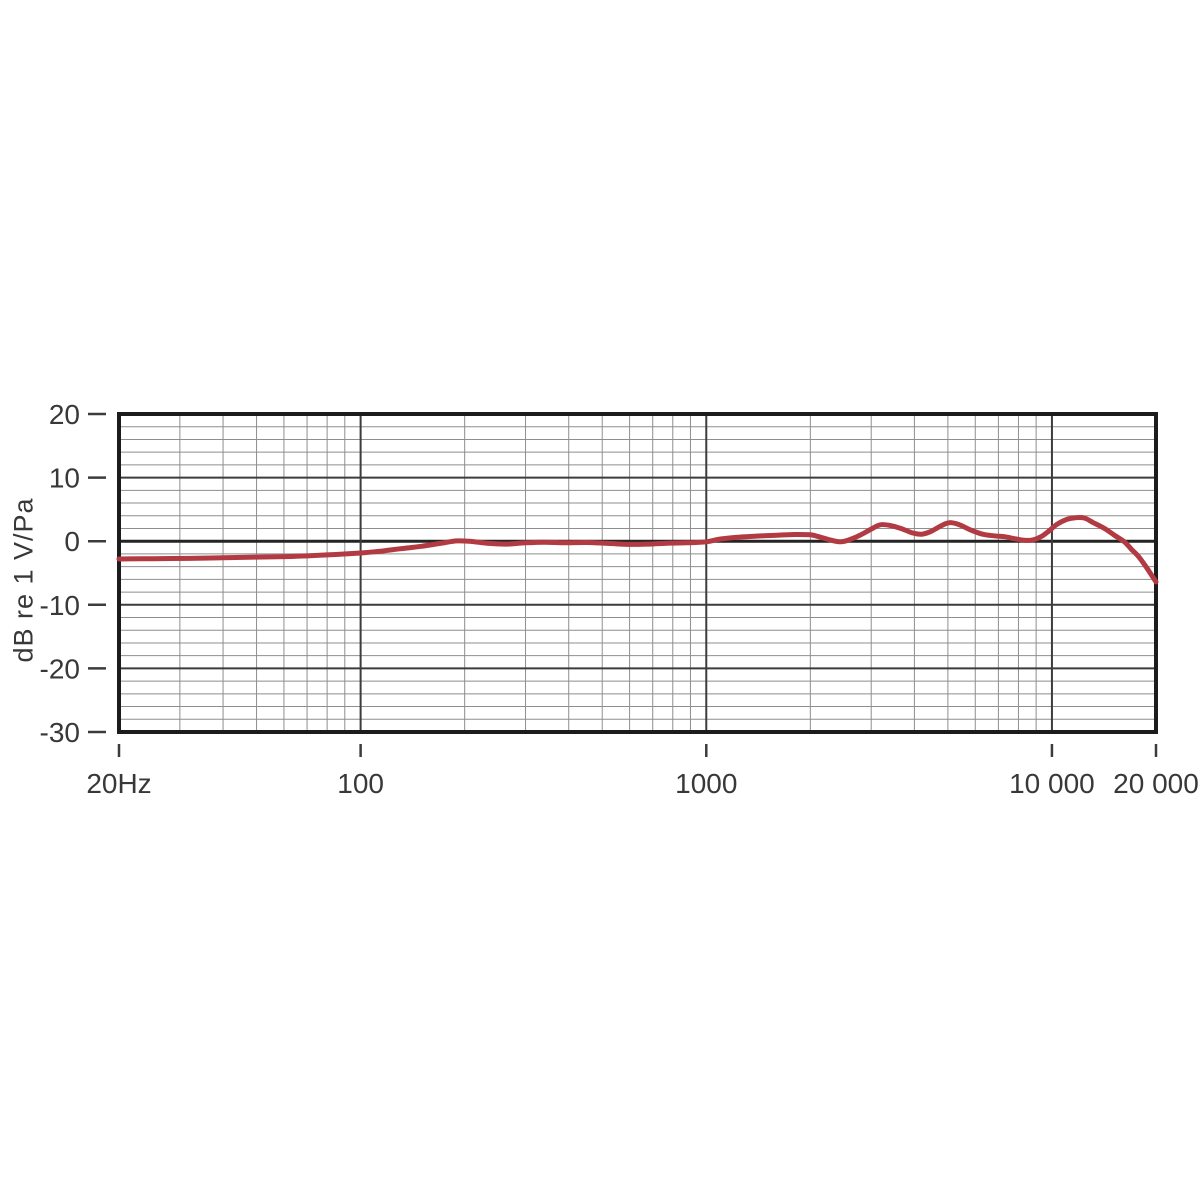 Image resolution: width=1200 pixels, height=1200 pixels. What do you see at coordinates (118, 783) in the screenshot?
I see `x-tick-label: 20Hz` at bounding box center [118, 783].